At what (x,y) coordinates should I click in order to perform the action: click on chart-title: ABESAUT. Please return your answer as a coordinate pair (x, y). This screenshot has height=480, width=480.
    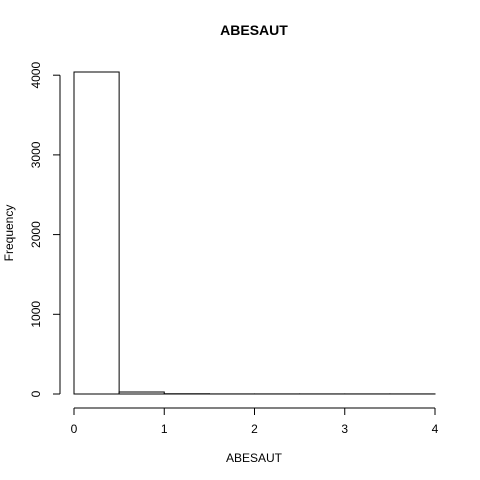
    Looking at the image, I should click on (254, 30).